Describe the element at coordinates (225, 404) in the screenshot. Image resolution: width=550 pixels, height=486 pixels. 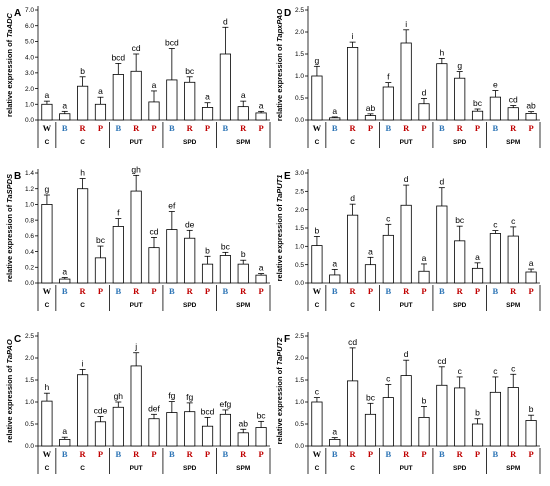
I see `significance-letter: efg` at that location.